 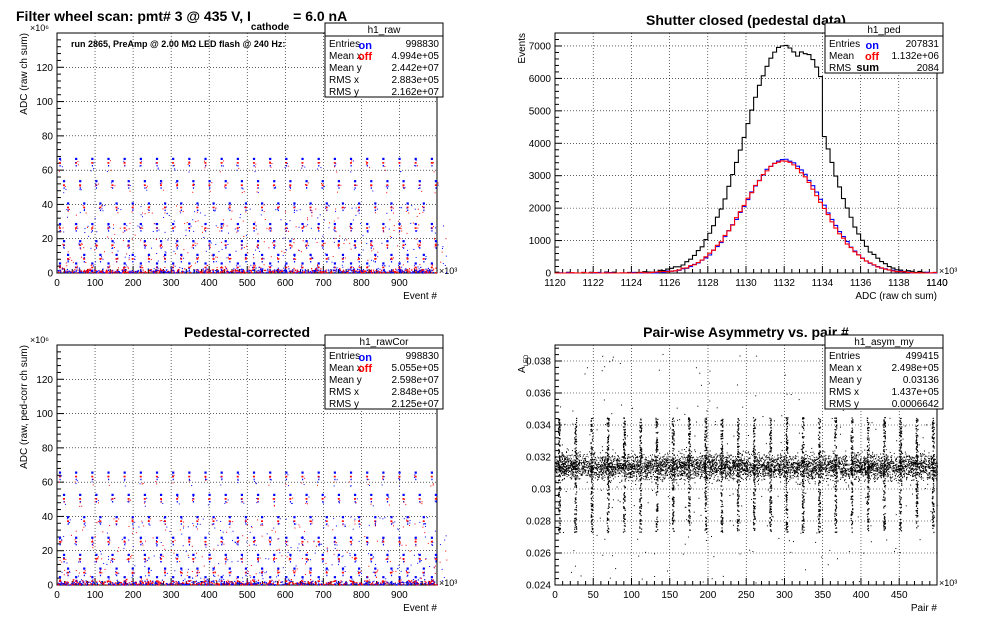 What do you see at coordinates (841, 56) in the screenshot?
I see `stats-label: Mean` at bounding box center [841, 56].